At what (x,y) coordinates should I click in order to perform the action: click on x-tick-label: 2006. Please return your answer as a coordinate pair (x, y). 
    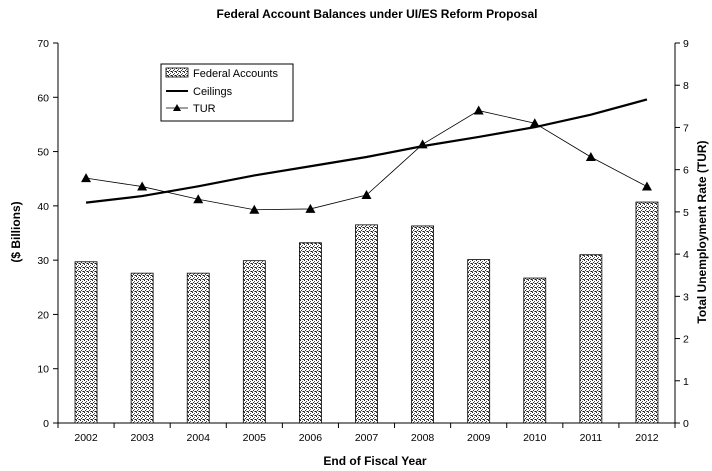
    Looking at the image, I should click on (311, 438).